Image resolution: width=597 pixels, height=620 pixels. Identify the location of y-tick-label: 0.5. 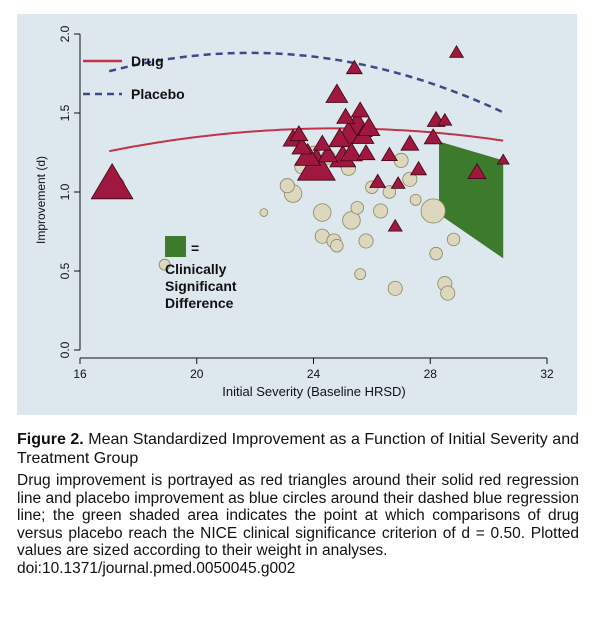
(65, 270).